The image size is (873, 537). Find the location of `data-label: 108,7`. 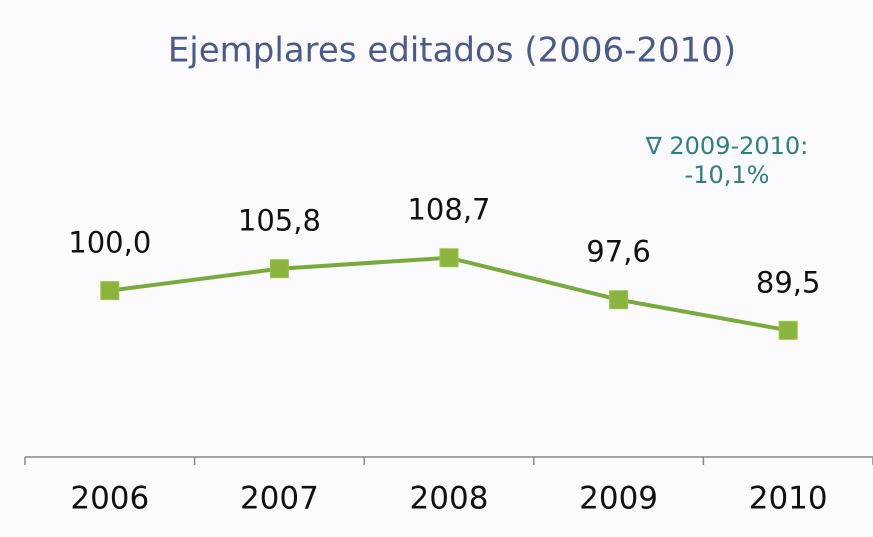

data-label: 108,7 is located at coordinates (448, 210).